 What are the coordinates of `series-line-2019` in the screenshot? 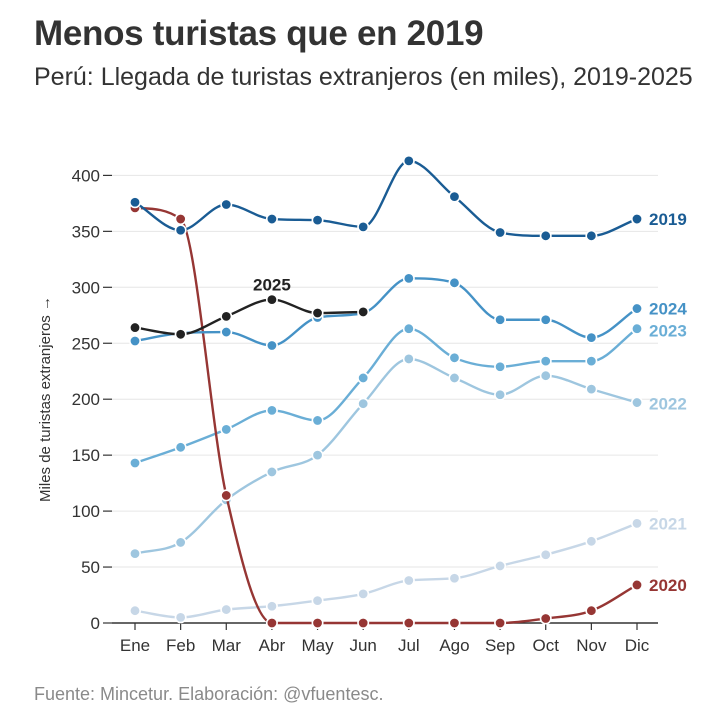 It's located at (386, 198).